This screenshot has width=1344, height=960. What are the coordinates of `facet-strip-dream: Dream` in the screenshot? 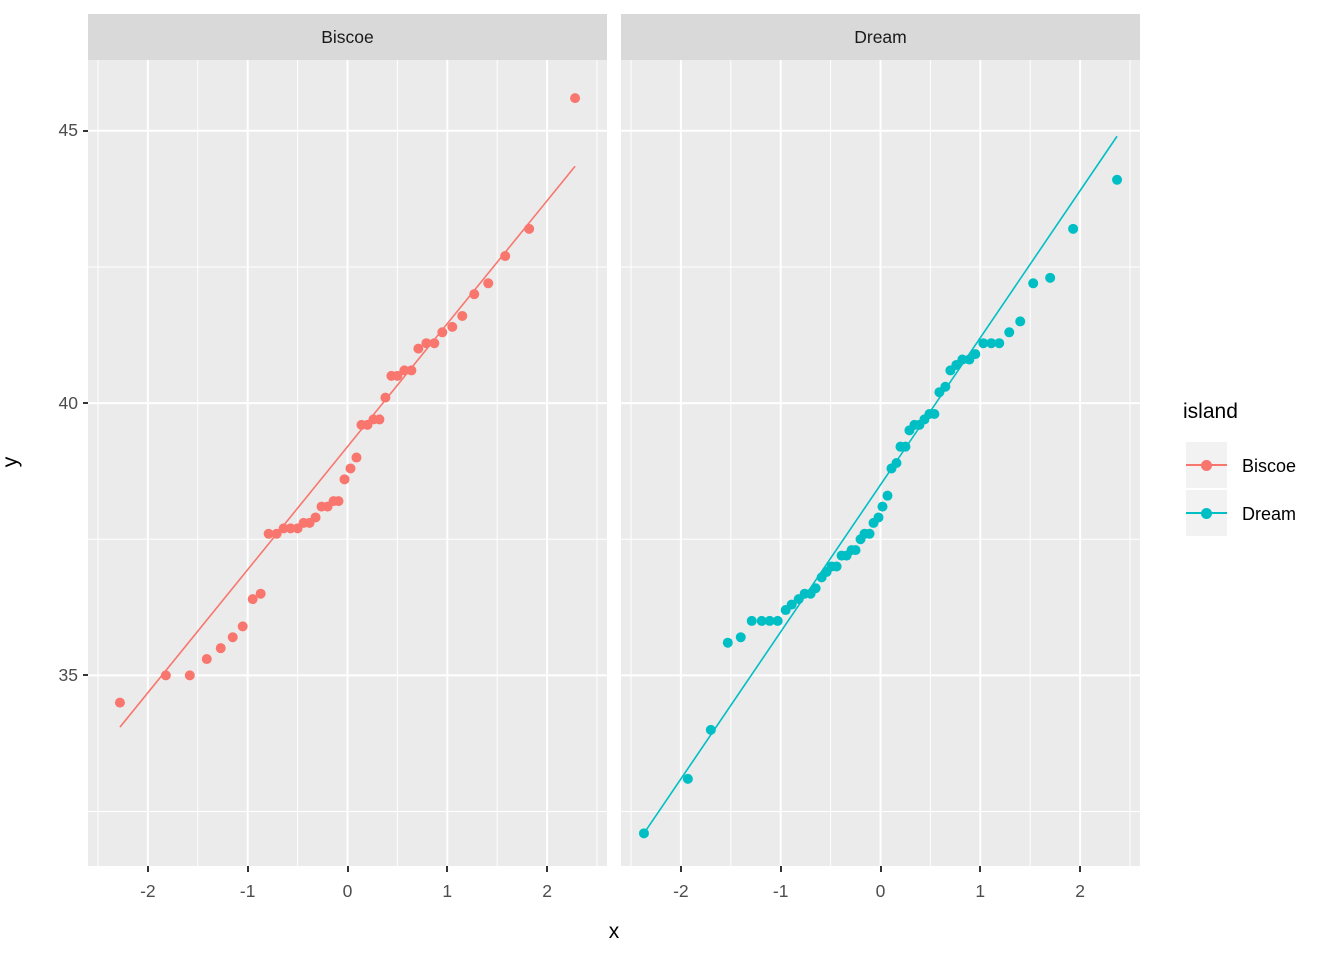 It's located at (880, 37).